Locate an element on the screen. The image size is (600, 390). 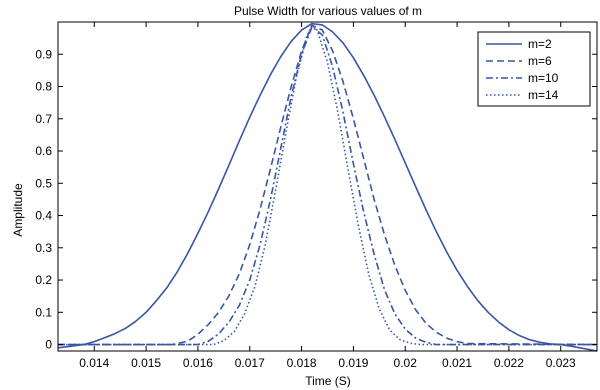
x-tick-label: 0.014 is located at coordinates (94, 363).